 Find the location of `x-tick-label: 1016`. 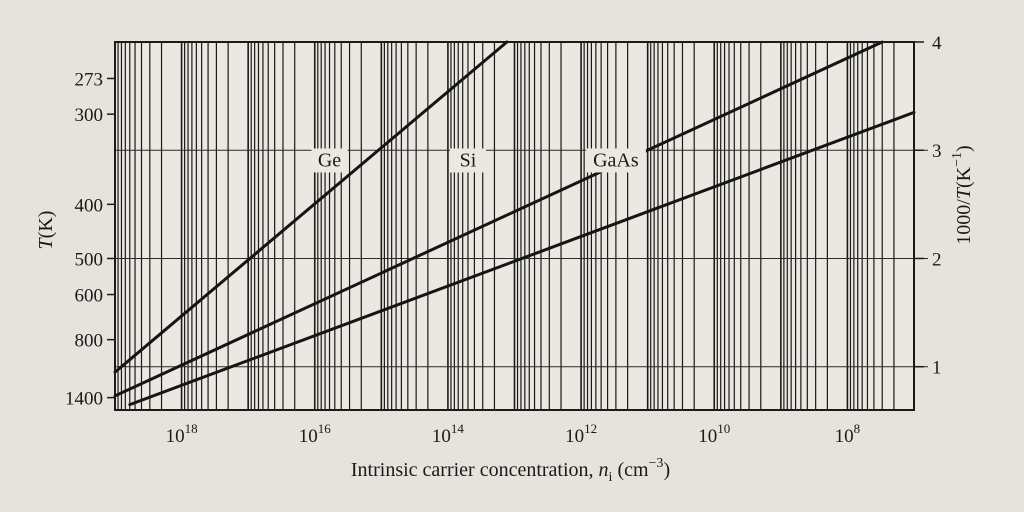

x-tick-label: 1016 is located at coordinates (315, 434).